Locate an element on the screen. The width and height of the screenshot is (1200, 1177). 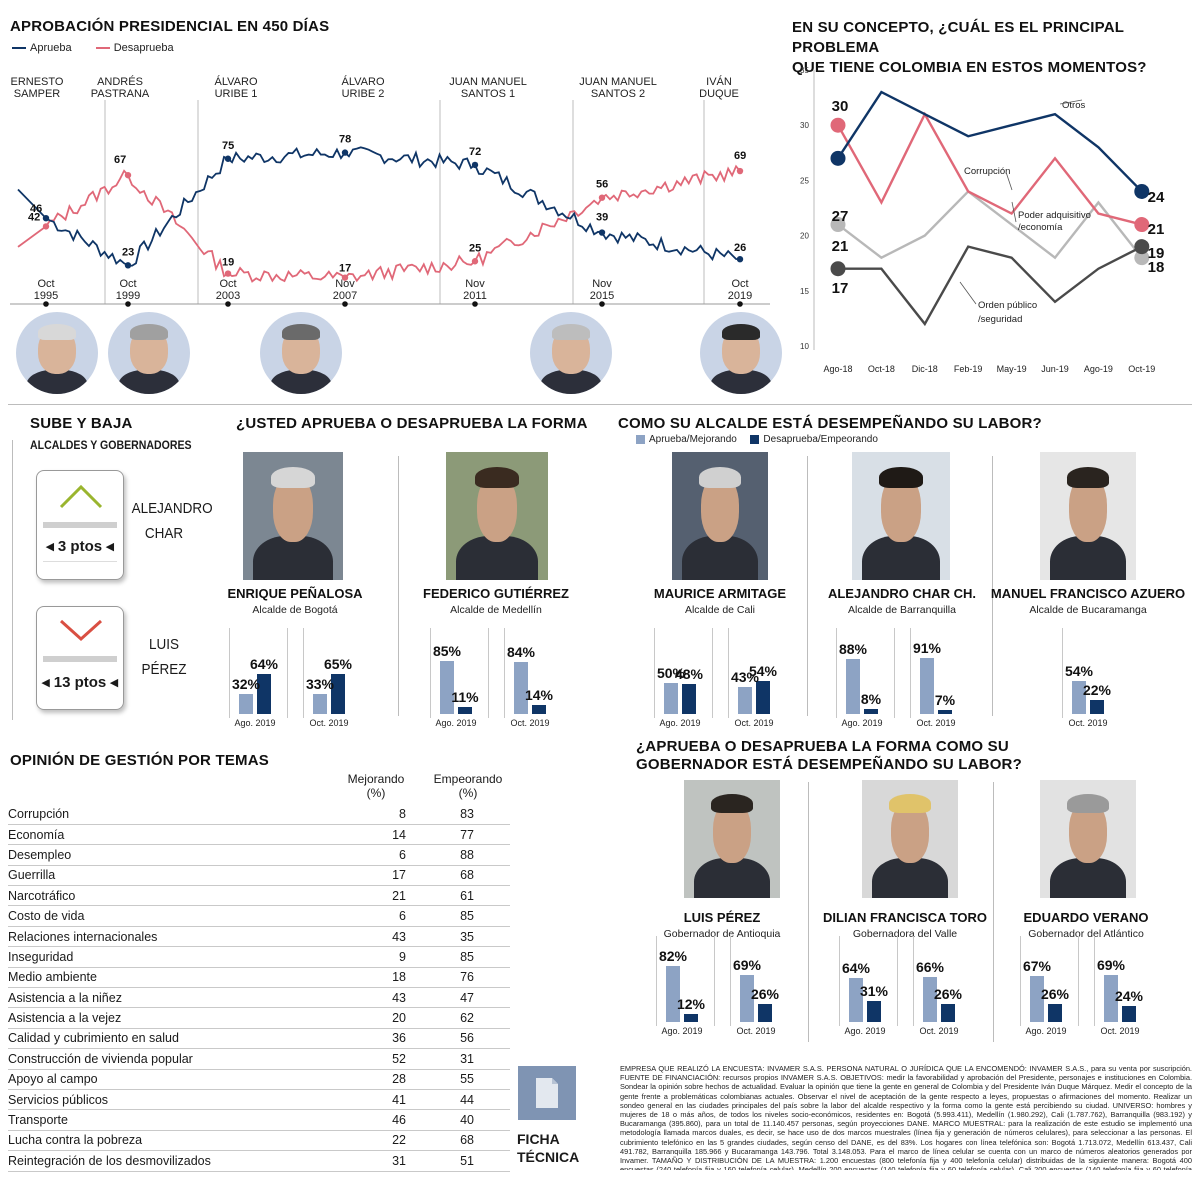
president-name-l1: ÁLVARO is located at coordinates (236, 82).